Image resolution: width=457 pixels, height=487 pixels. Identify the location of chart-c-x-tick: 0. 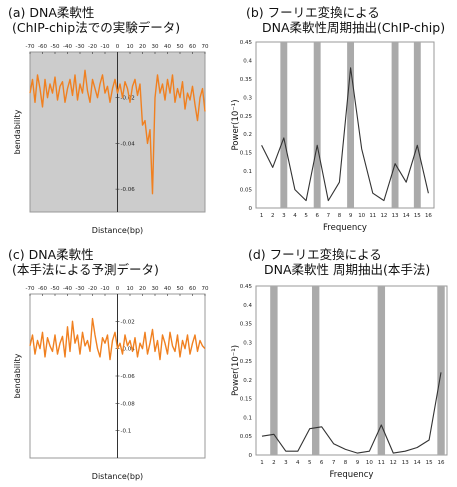
(118, 289).